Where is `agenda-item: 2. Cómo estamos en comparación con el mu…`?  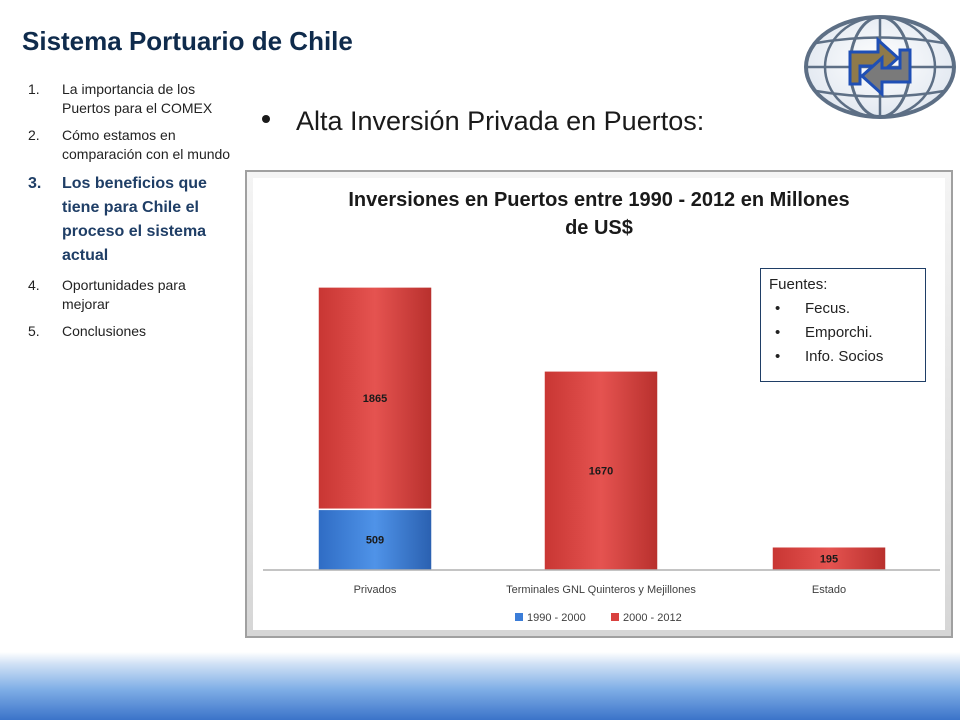
agenda-item: 2. Cómo estamos en comparación con el mu… is located at coordinates (130, 145).